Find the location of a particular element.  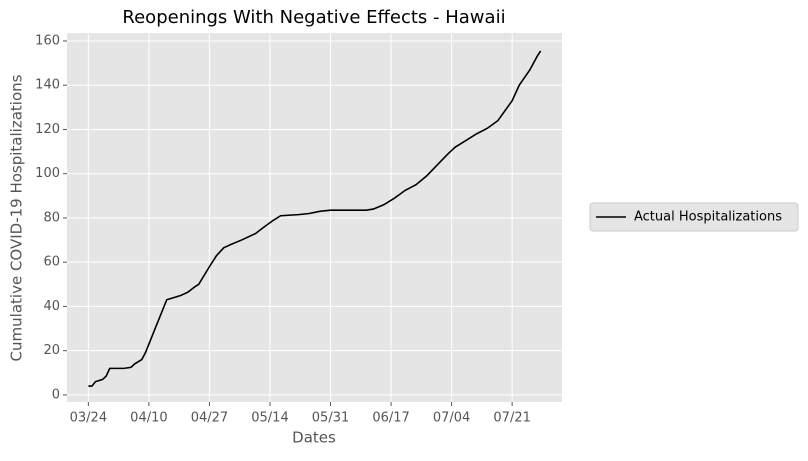

y-tick-label: 160 is located at coordinates (47, 40).